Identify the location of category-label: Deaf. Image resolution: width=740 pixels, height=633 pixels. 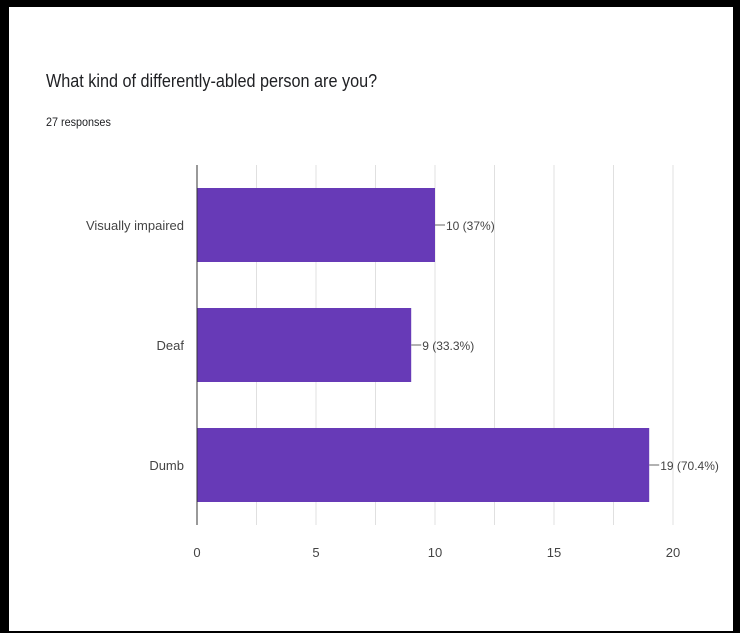
(171, 345).